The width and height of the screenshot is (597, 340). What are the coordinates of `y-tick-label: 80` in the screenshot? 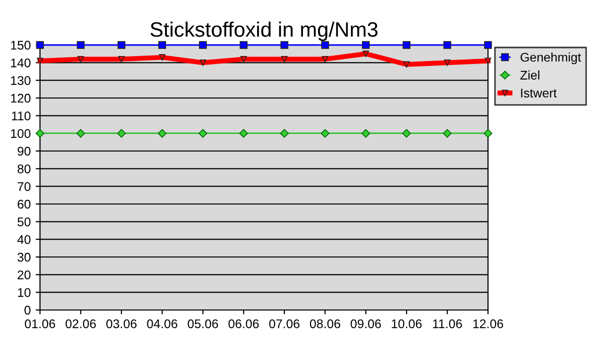 It's located at (24, 169).